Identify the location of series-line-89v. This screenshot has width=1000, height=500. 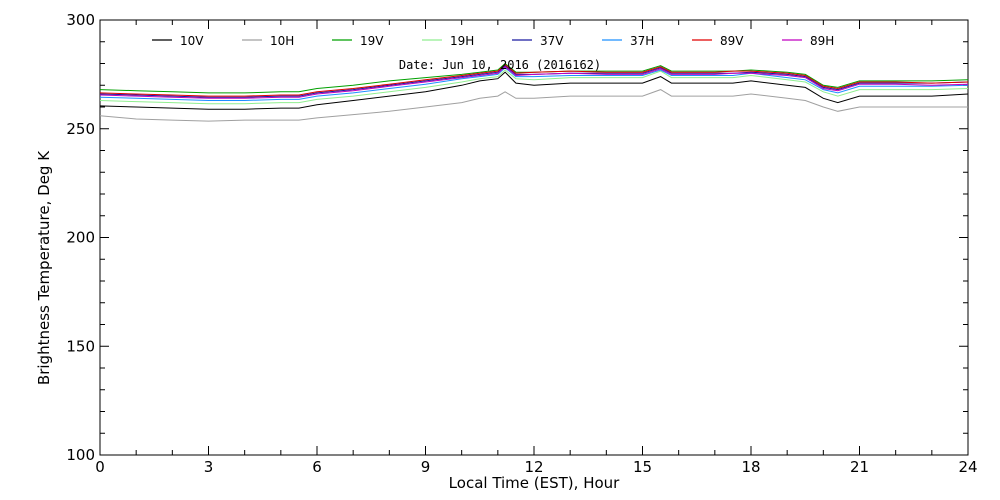
(534, 80).